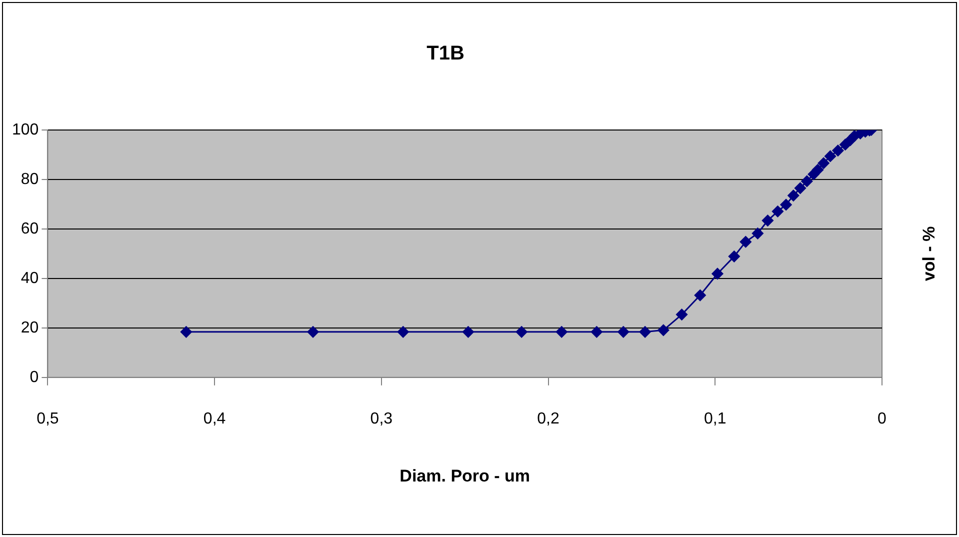 The width and height of the screenshot is (959, 537). What do you see at coordinates (29, 278) in the screenshot?
I see `y-tick-label: 40` at bounding box center [29, 278].